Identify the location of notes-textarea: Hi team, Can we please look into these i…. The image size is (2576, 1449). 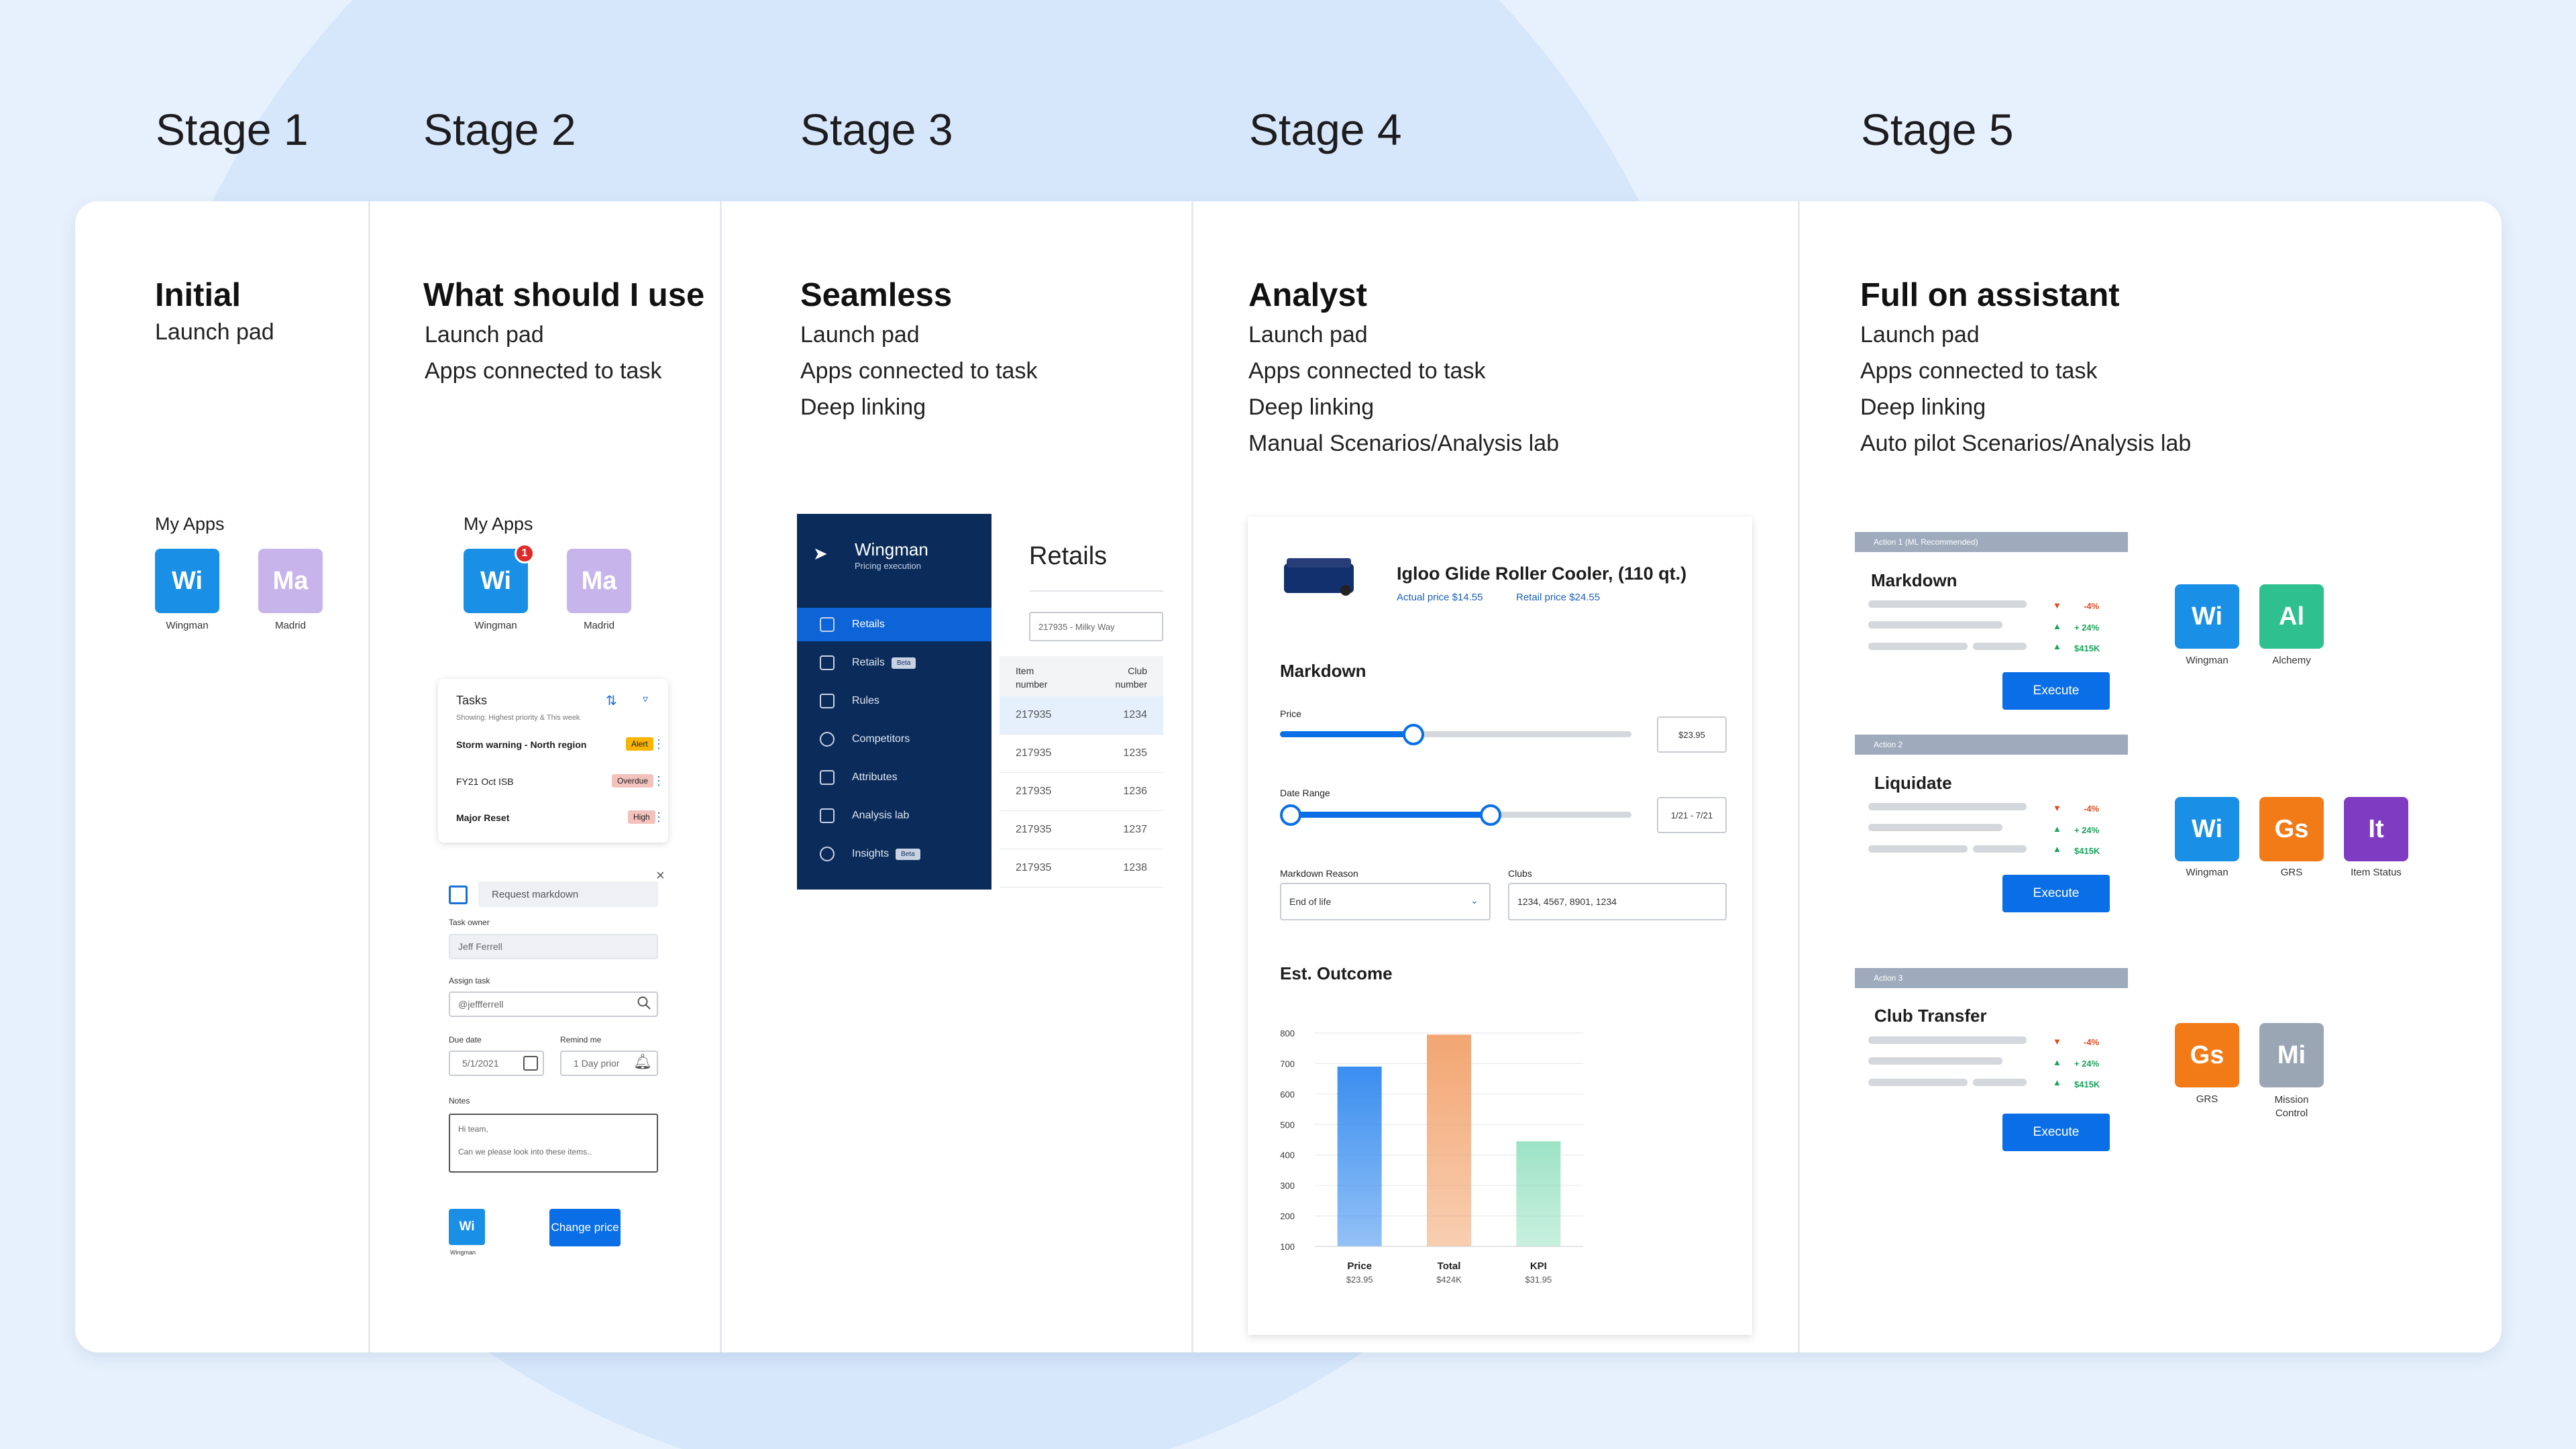
(553, 1143).